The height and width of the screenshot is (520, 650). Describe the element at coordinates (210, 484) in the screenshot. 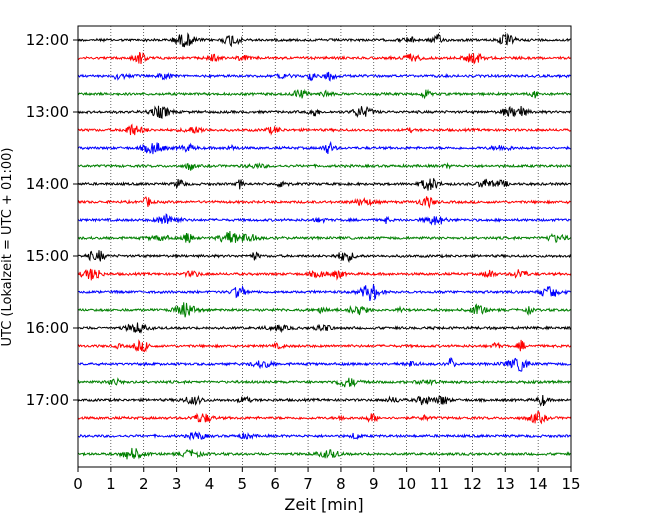

I see `x-tick-label: 4` at that location.